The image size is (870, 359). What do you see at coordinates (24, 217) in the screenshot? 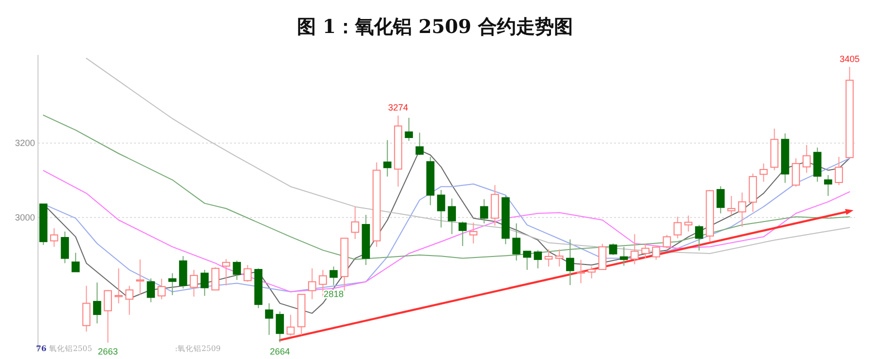
I see `y-tick-label: 3000` at bounding box center [24, 217].